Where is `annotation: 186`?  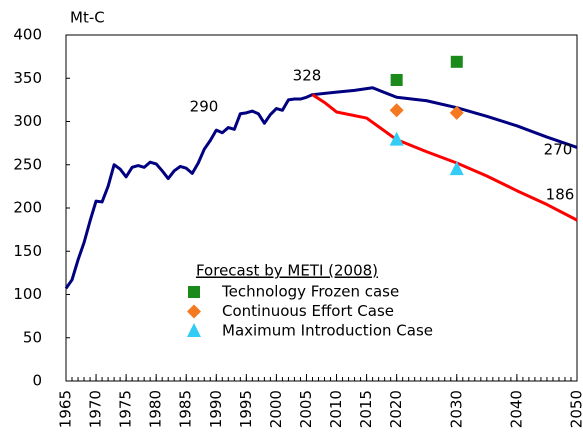 annotation: 186 is located at coordinates (560, 195).